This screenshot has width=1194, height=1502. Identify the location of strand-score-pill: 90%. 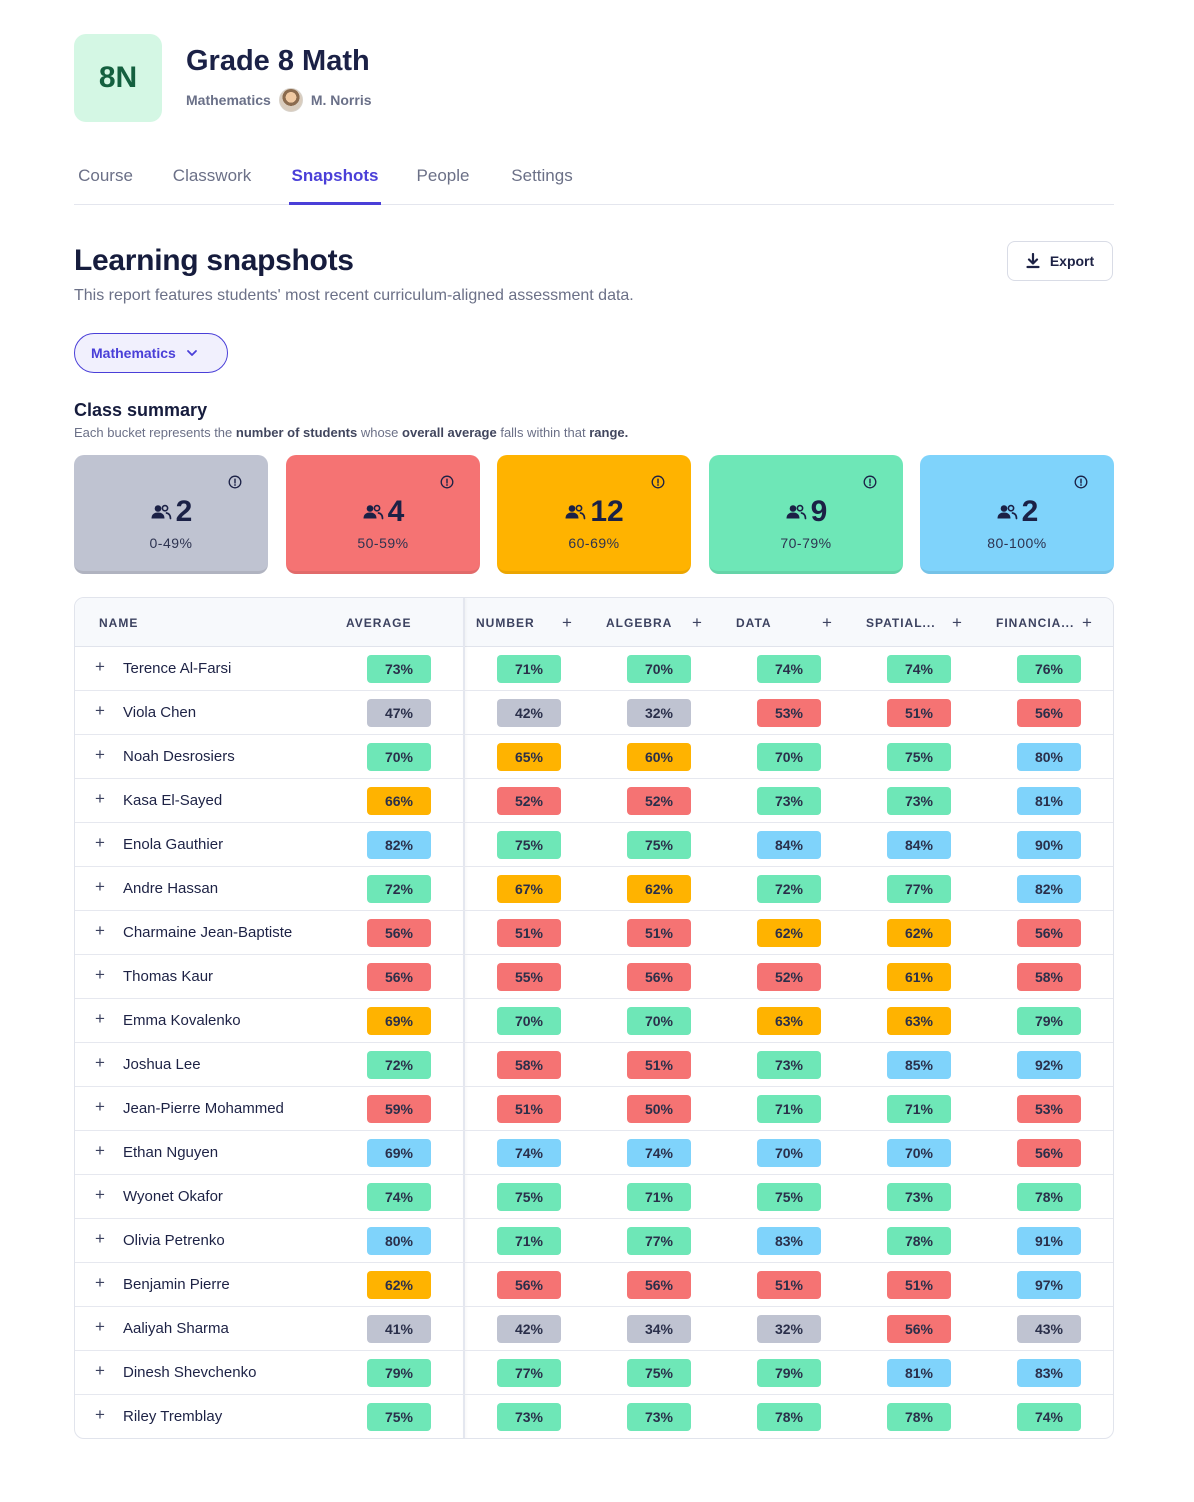
(1049, 845).